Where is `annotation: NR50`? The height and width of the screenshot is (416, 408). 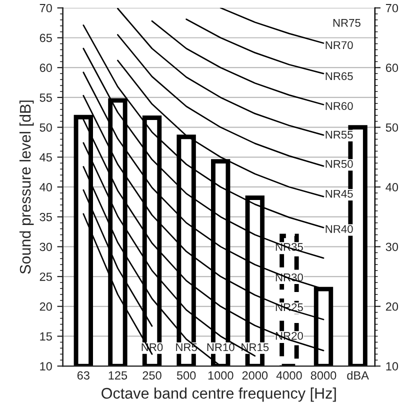 annotation: NR50 is located at coordinates (339, 164).